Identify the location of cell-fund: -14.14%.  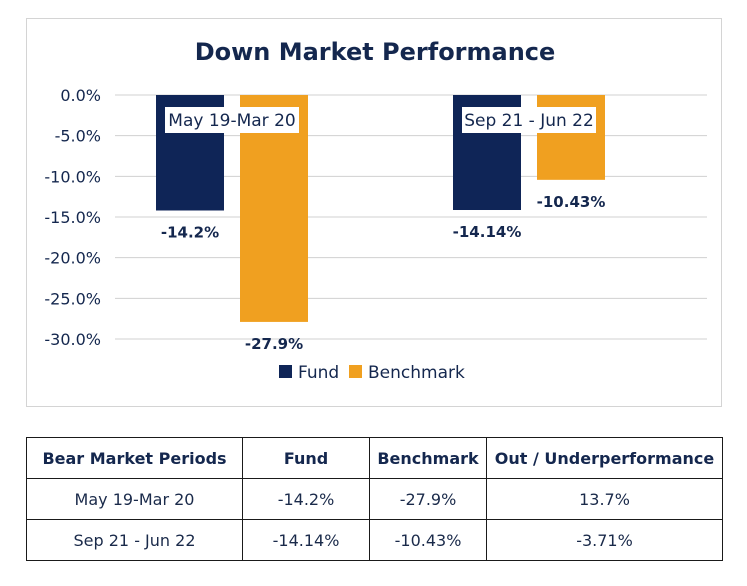
(306, 540).